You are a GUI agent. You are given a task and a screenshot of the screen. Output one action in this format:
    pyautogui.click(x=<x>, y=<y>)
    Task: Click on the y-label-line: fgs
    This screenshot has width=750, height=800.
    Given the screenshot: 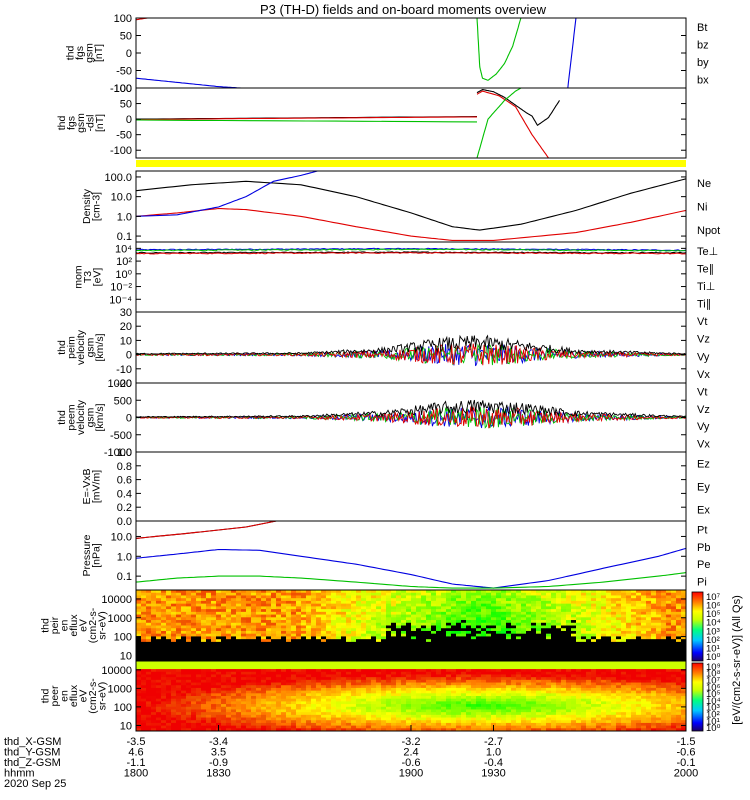 What is the action you would take?
    pyautogui.click(x=72, y=123)
    